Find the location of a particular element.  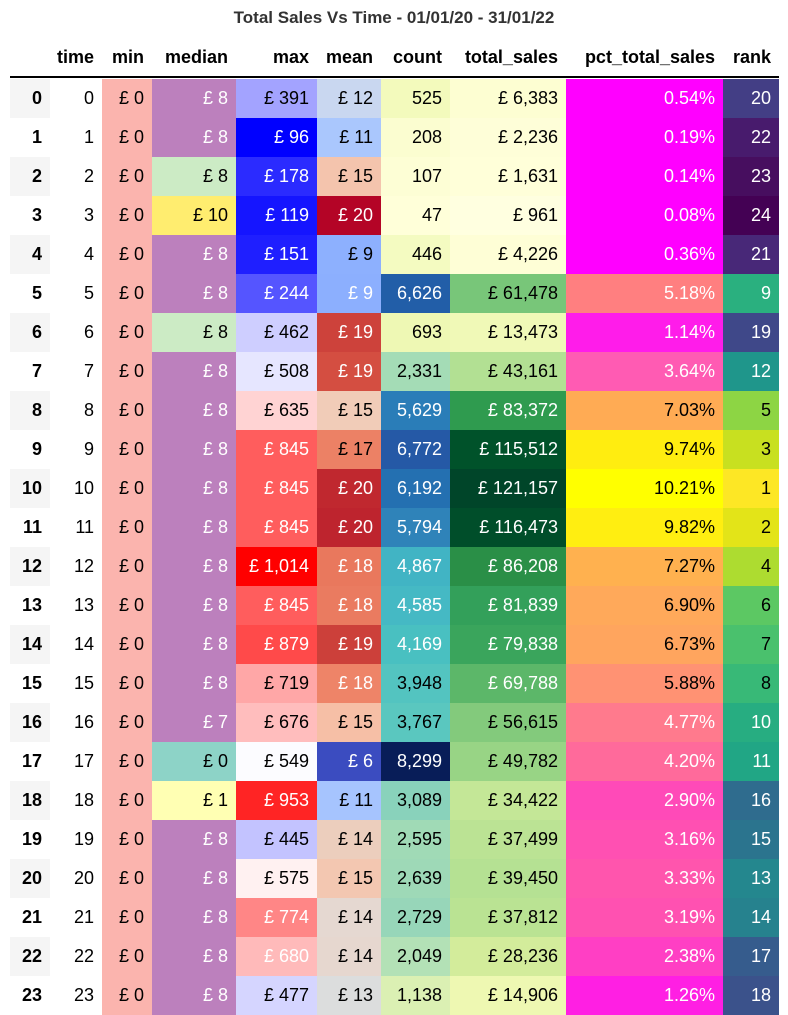

cell-mean: £ 14 is located at coordinates (349, 917).